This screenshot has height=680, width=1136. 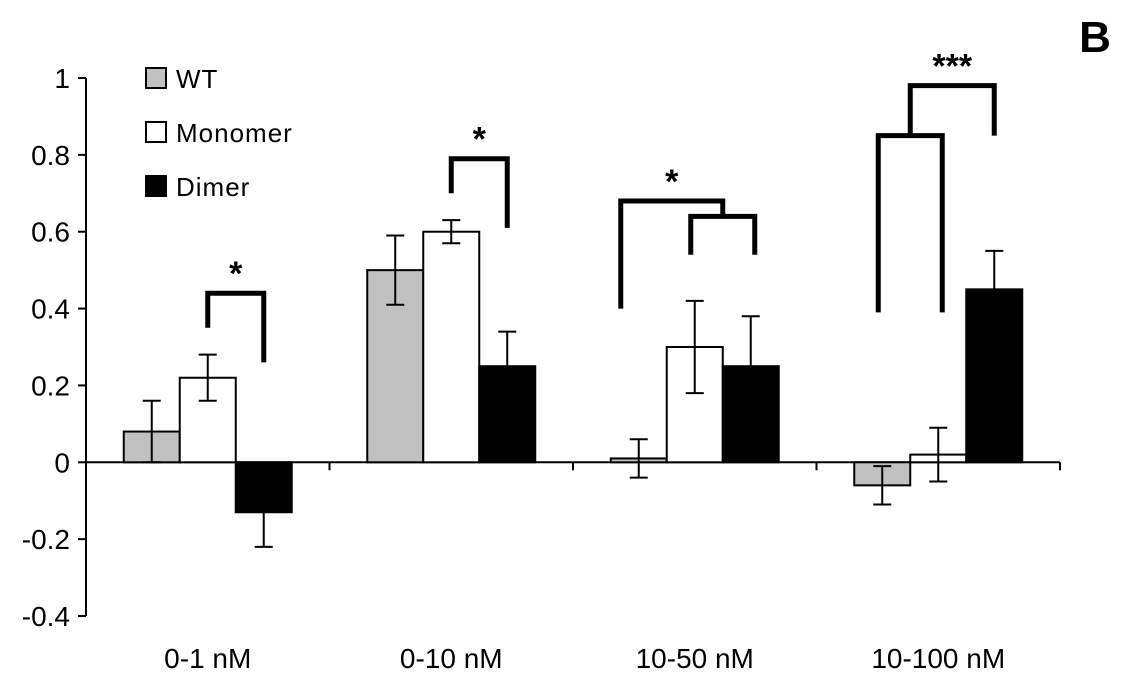 I want to click on bar-monomer, so click(x=451, y=347).